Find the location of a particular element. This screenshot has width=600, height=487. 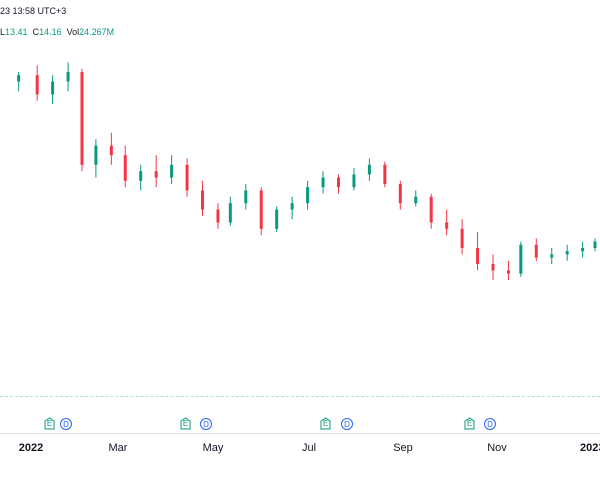

events-separator-line is located at coordinates (300, 396).